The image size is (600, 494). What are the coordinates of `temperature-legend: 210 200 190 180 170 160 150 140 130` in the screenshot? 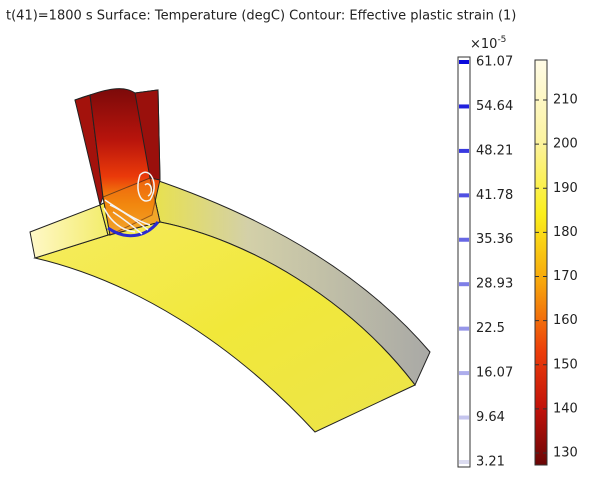 It's located at (556, 277).